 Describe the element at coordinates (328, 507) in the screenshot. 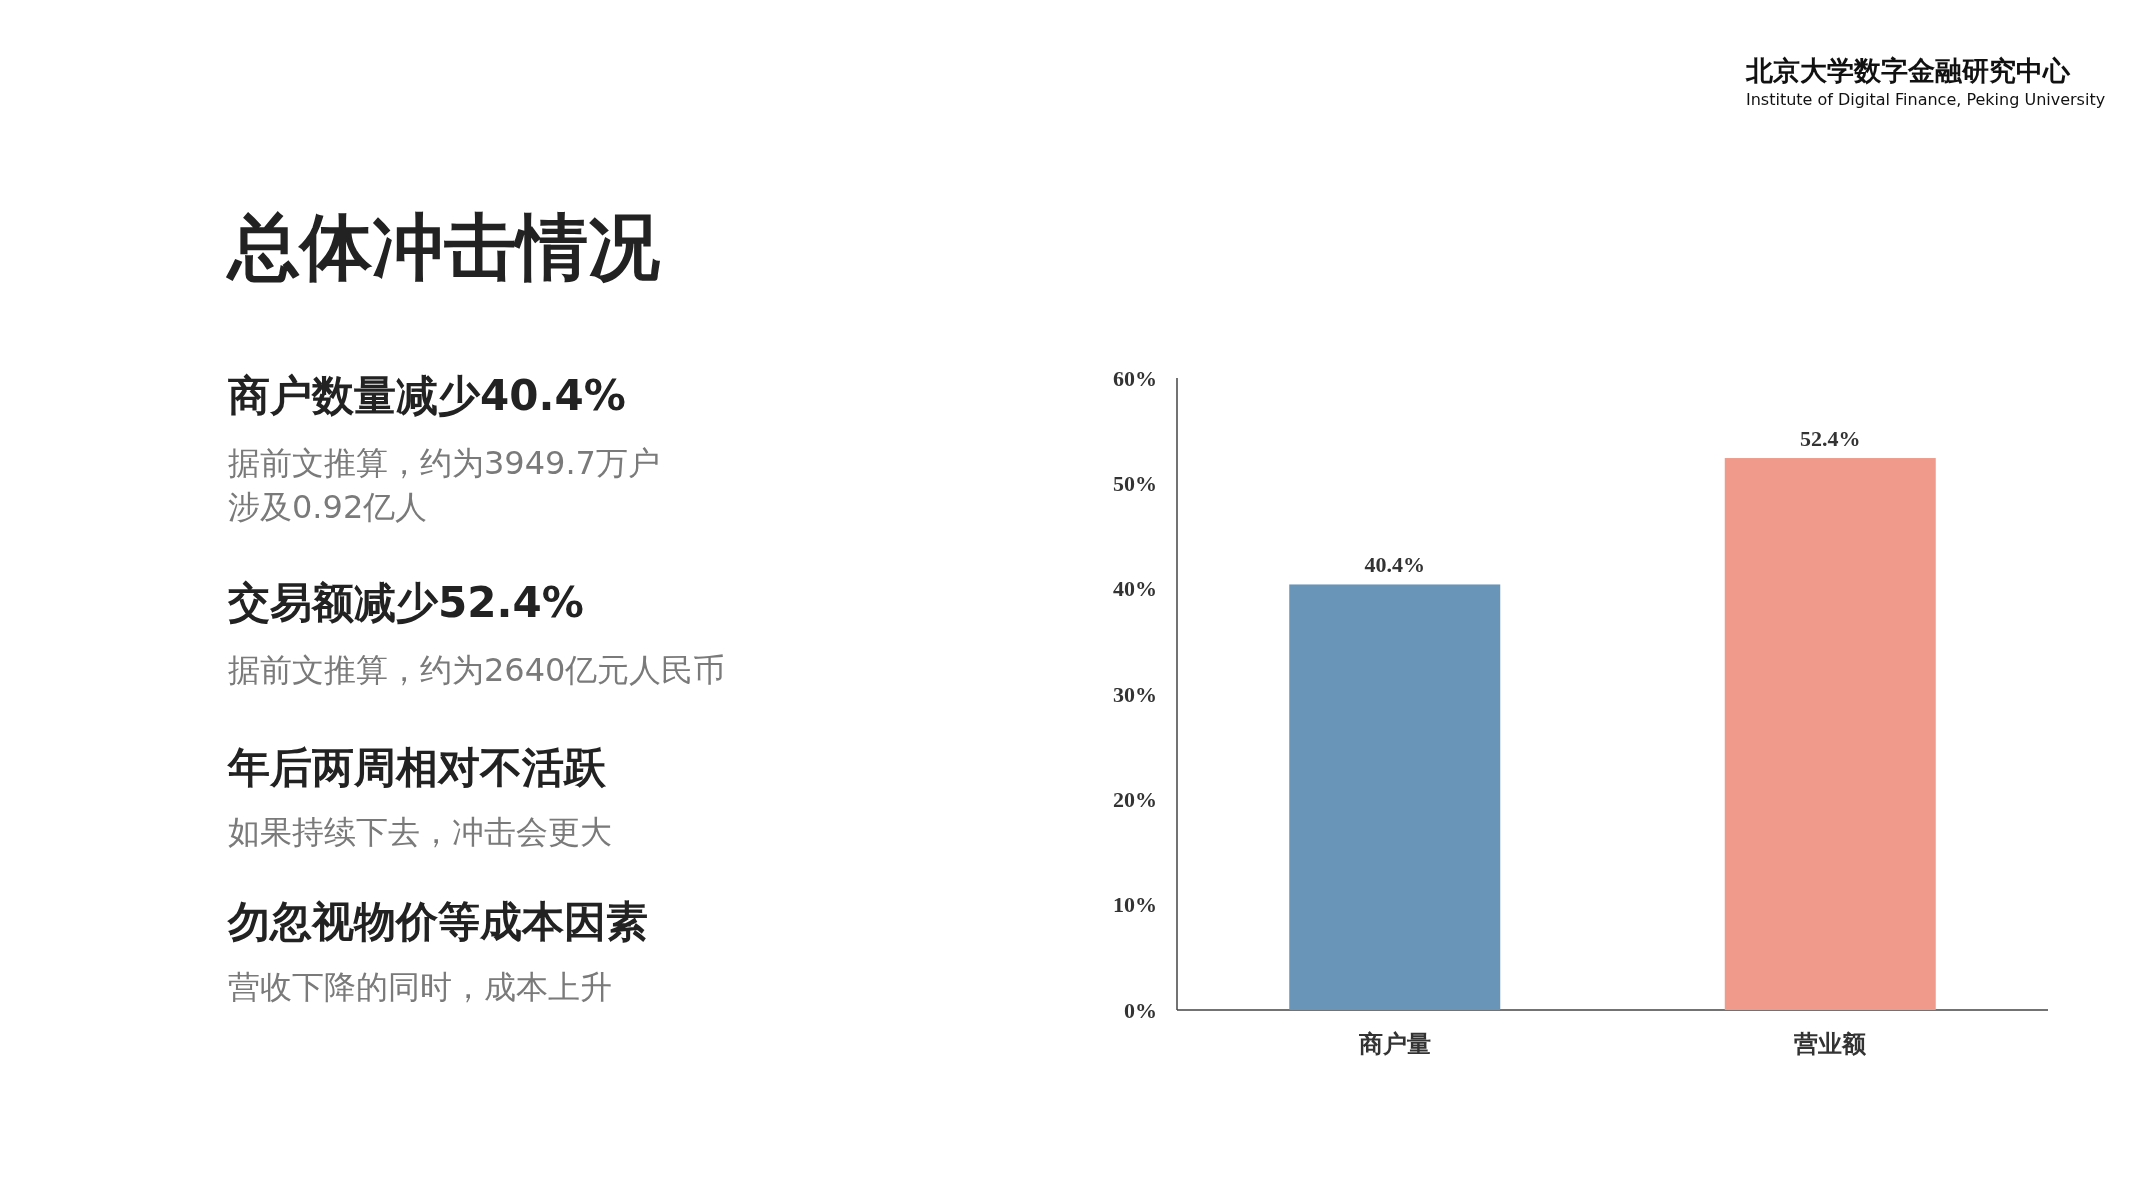

I see `text: 涉及0.92亿人` at that location.